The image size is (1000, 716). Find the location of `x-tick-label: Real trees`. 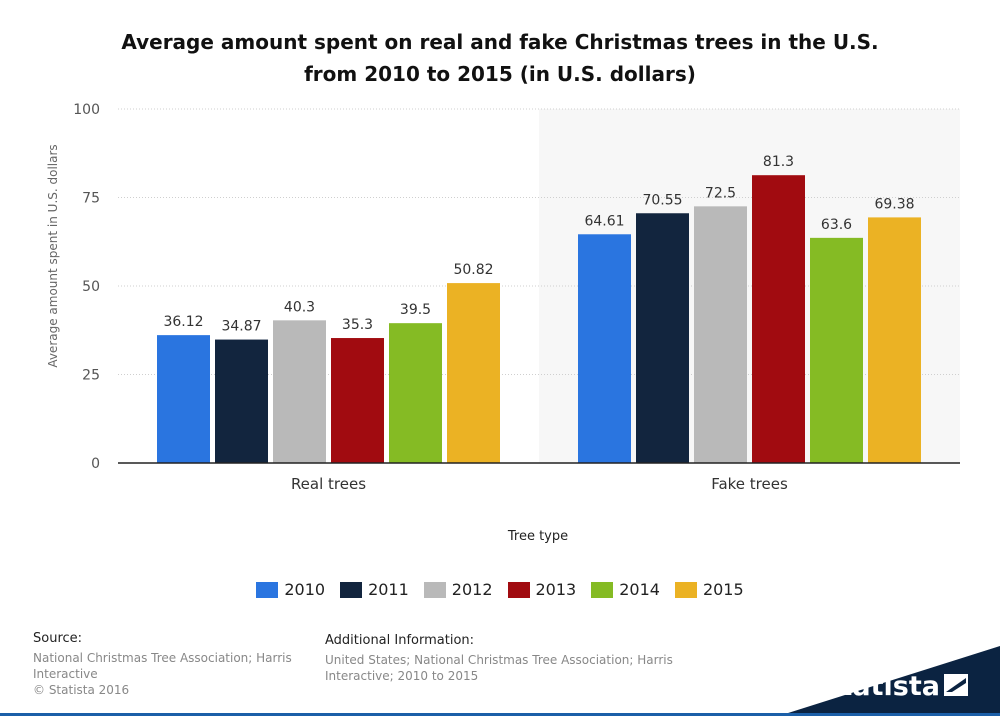

x-tick-label: Real trees is located at coordinates (328, 484).